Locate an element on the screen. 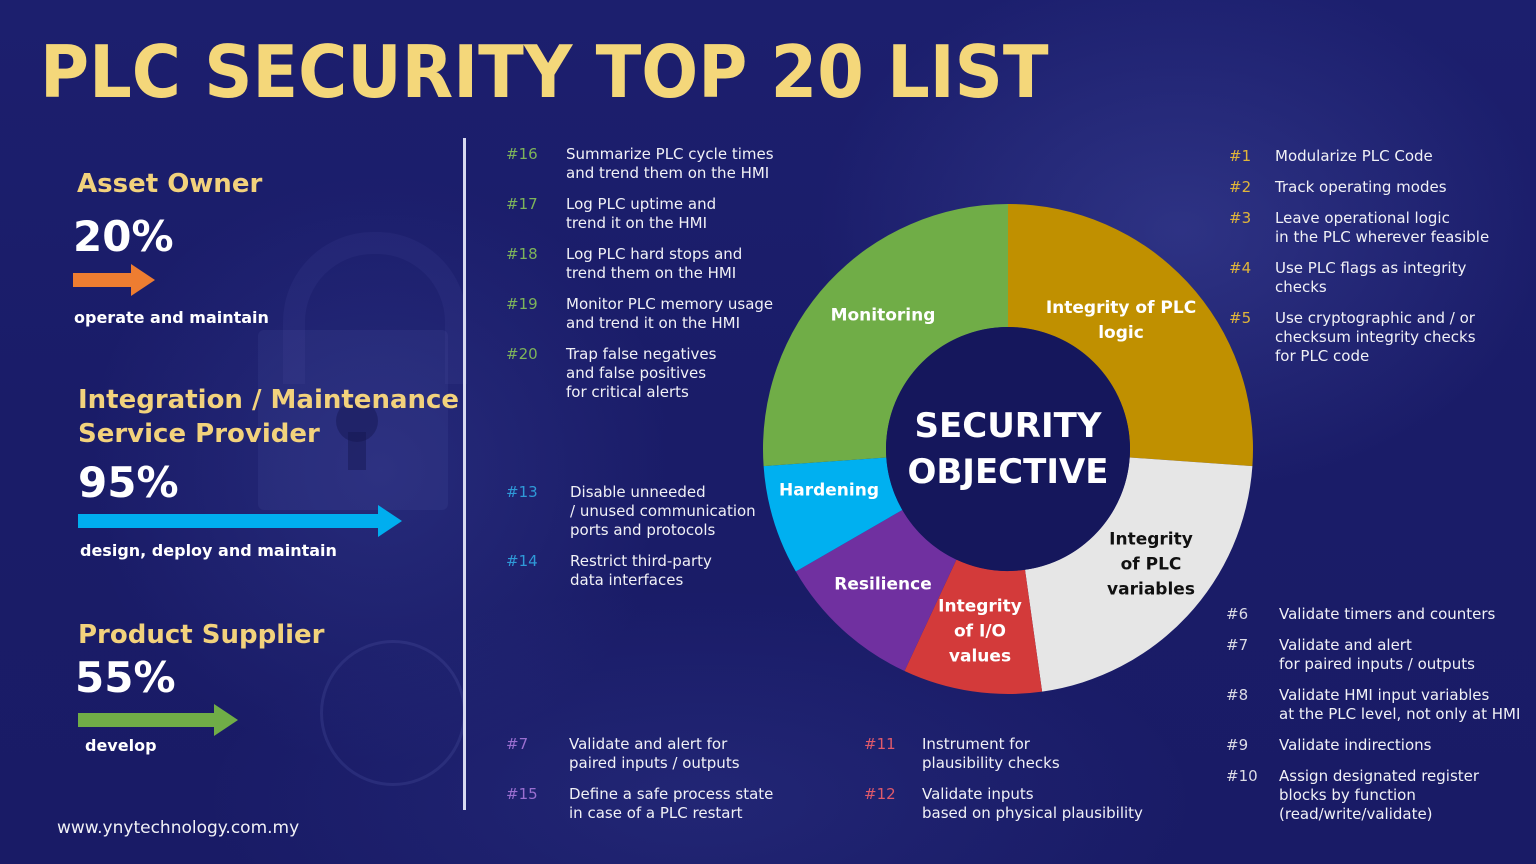 This screenshot has width=1536, height=864. list-item: #2 Track operating modes is located at coordinates (1338, 187).